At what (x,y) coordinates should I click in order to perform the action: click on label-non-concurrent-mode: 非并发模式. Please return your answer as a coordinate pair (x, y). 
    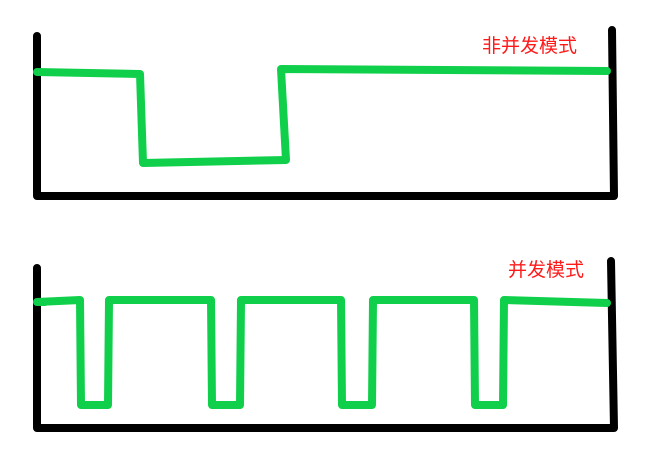
    Looking at the image, I should click on (530, 46).